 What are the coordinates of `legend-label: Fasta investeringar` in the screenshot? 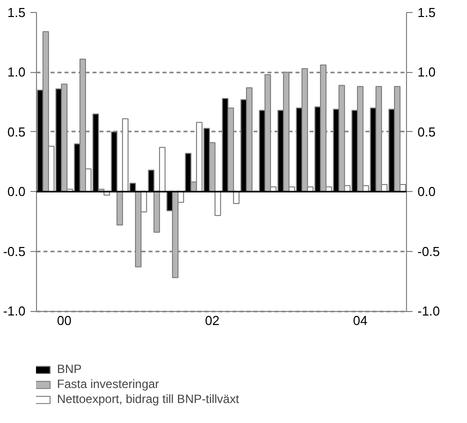 It's located at (108, 384).